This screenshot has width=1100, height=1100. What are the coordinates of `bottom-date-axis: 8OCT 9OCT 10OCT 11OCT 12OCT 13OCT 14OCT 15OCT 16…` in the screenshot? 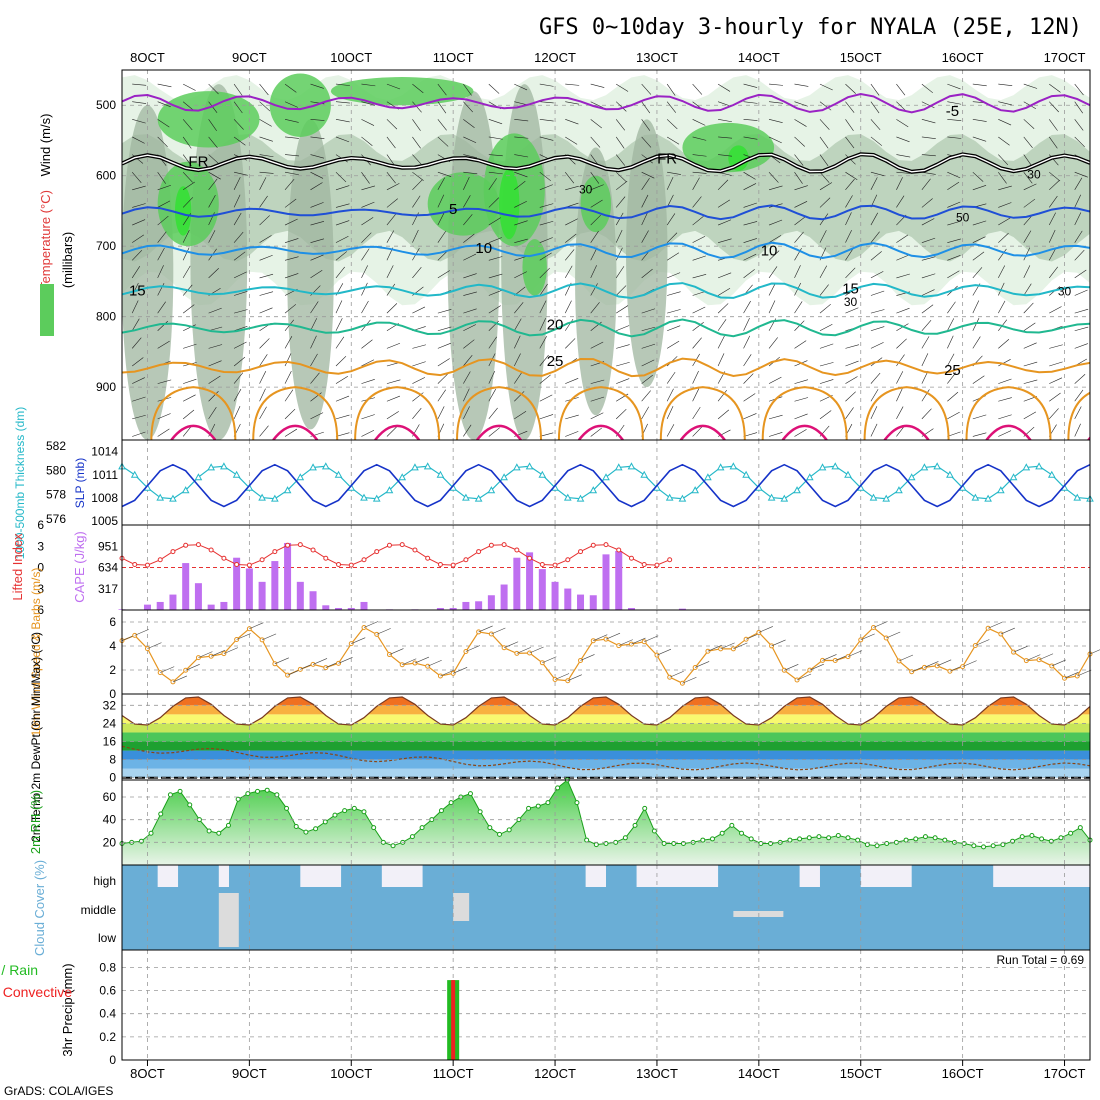 It's located at (608, 1070).